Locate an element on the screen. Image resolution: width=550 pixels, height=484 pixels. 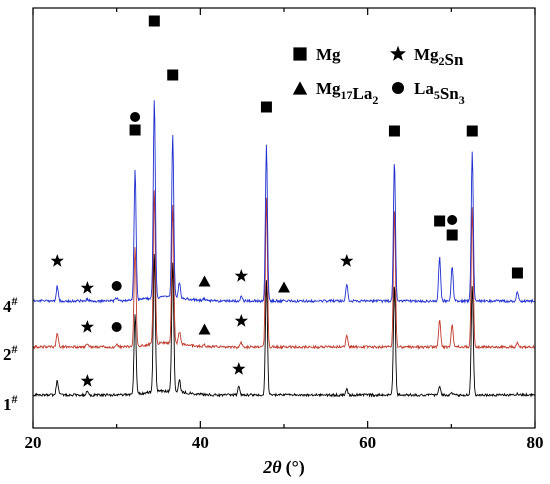
legend-circle-marker is located at coordinates (398, 88).